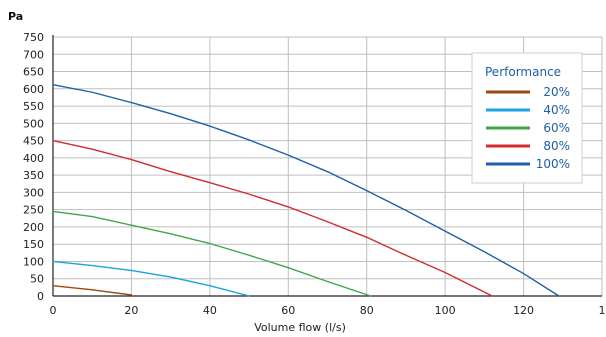 The width and height of the screenshot is (606, 337). What do you see at coordinates (288, 310) in the screenshot?
I see `x-tick-label: 60` at bounding box center [288, 310].